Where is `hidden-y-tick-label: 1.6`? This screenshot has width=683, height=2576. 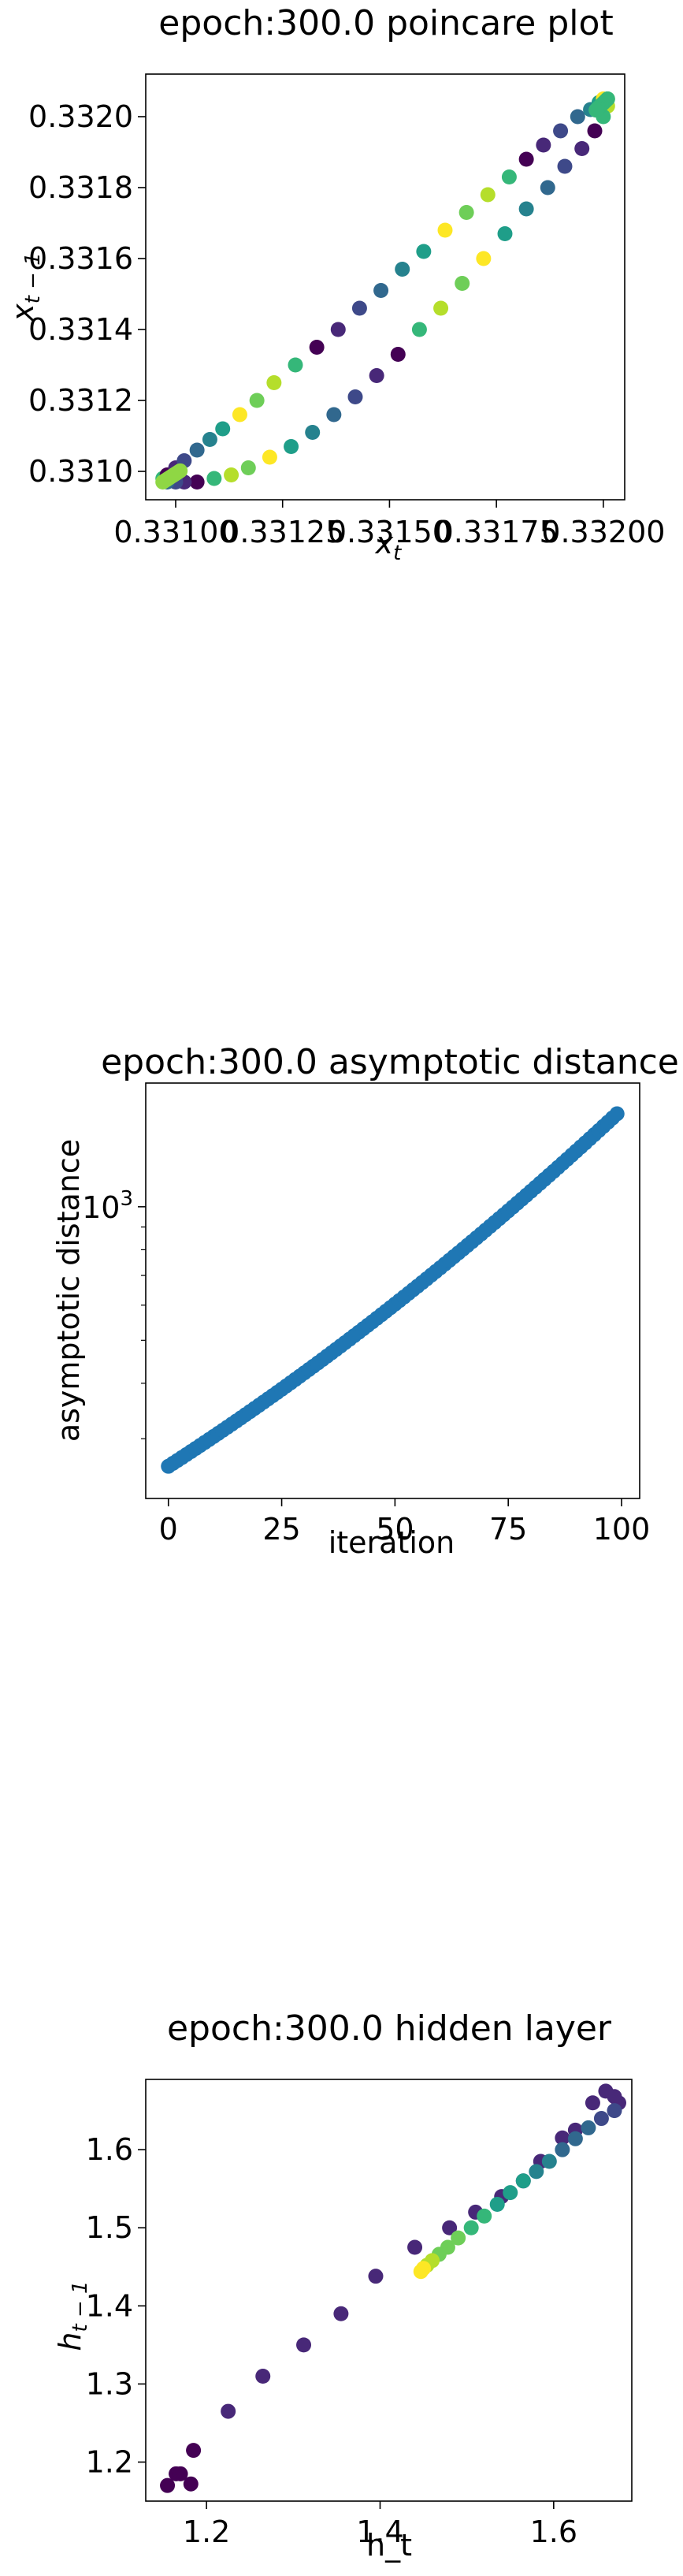 hidden-y-tick-label: 1.6 is located at coordinates (109, 2149).